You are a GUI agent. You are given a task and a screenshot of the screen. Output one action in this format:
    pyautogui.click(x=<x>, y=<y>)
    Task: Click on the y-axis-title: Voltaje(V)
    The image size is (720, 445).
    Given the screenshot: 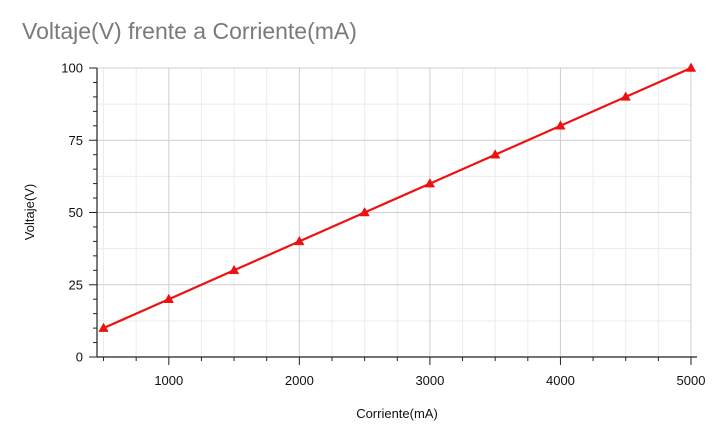 What is the action you would take?
    pyautogui.click(x=29, y=212)
    